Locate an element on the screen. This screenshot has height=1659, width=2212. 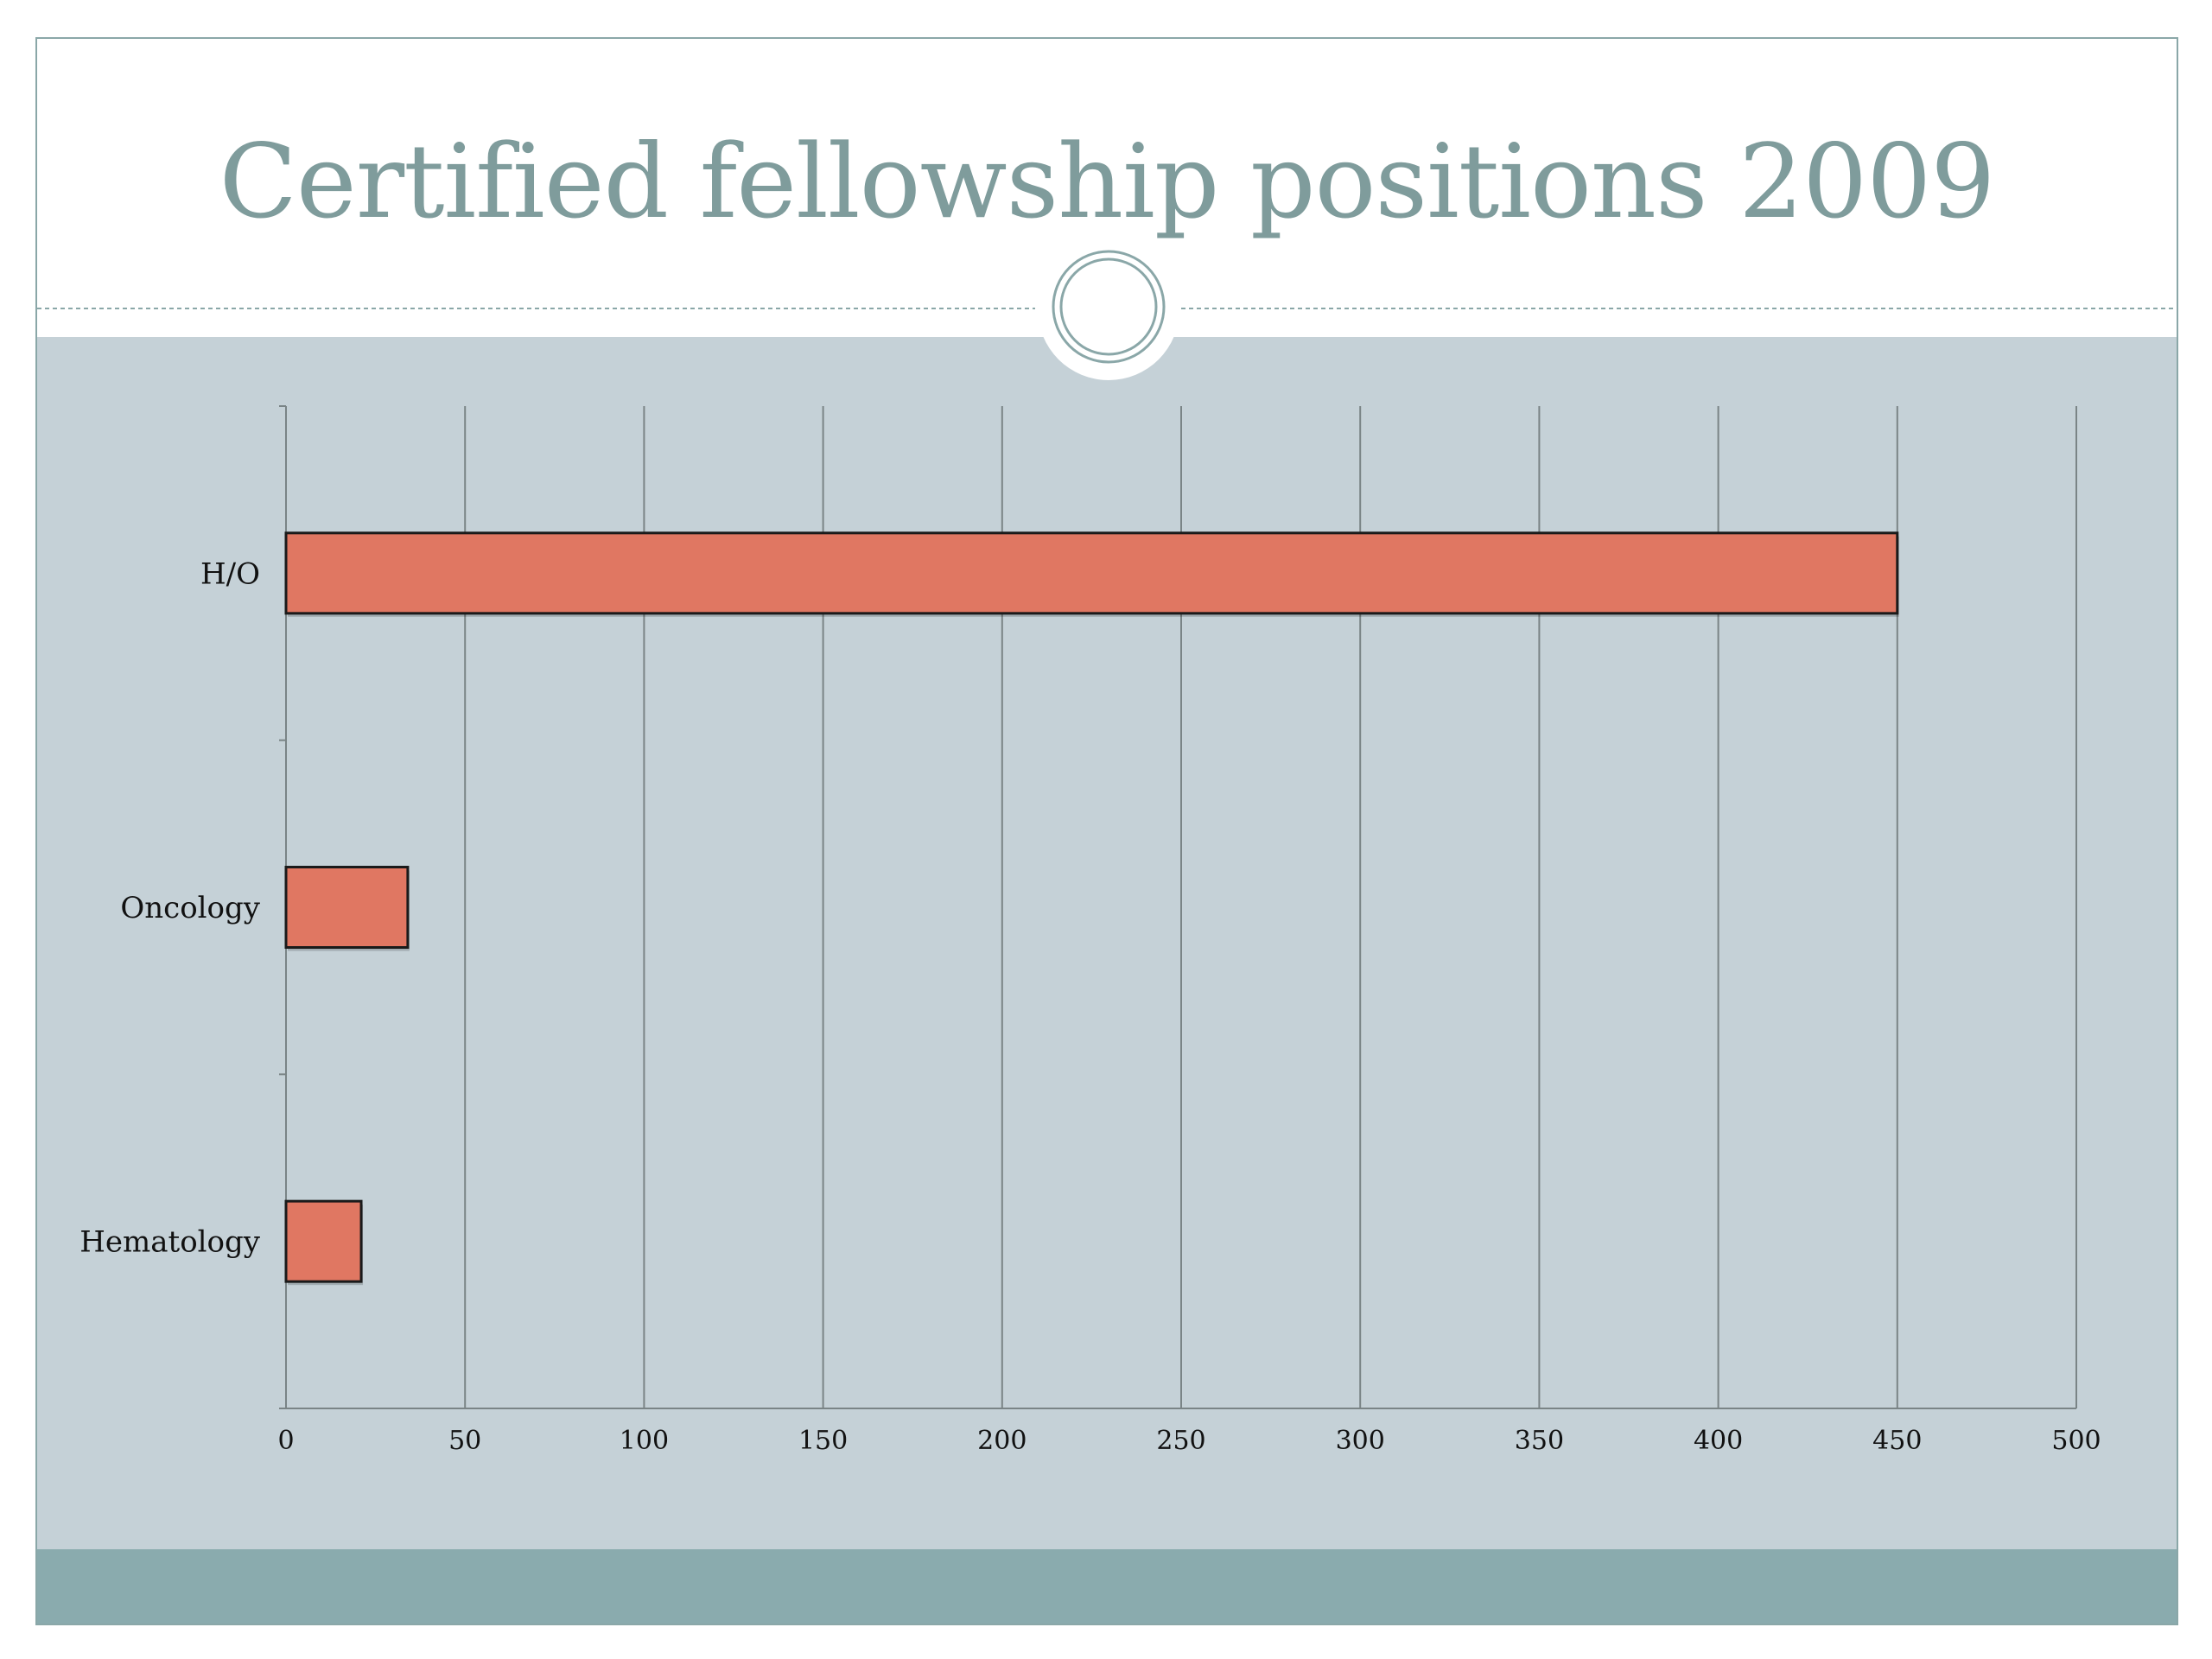
x-tick-label-250: 250 is located at coordinates (1180, 1441).